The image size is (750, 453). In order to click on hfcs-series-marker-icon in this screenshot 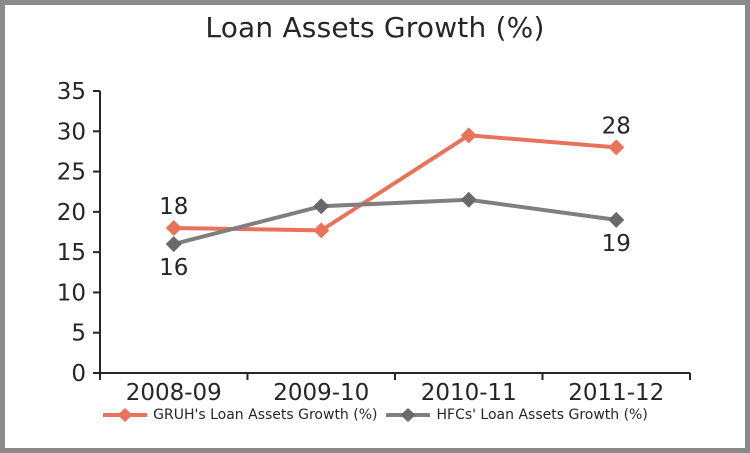, I will do `click(408, 415)`.